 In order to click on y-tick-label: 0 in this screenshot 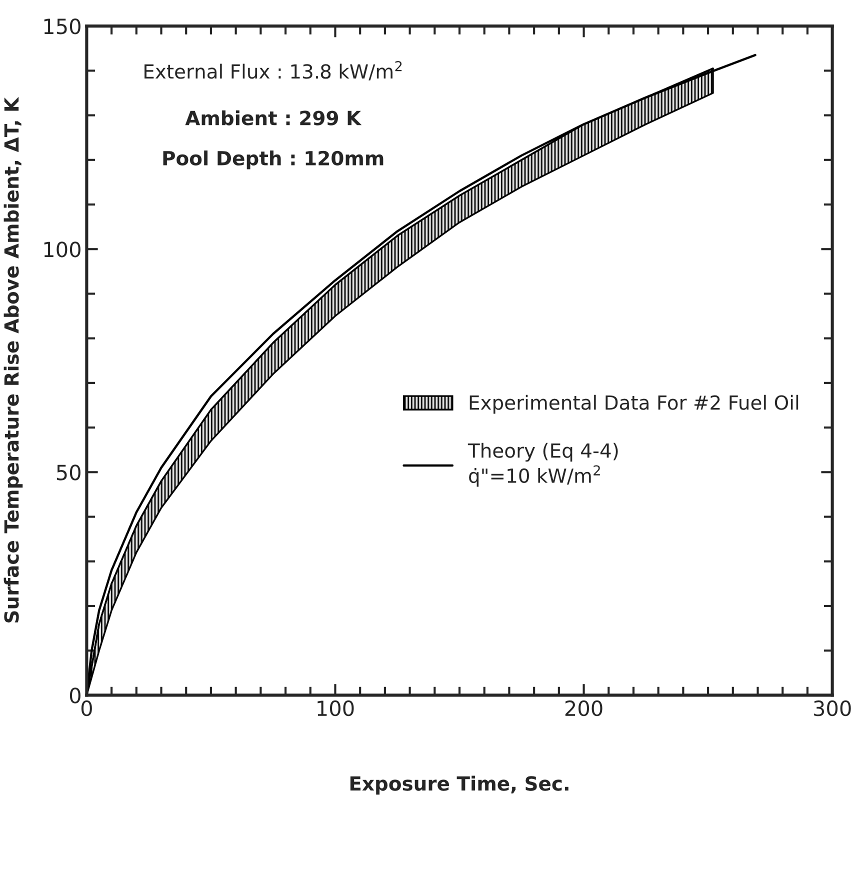, I will do `click(75, 696)`.